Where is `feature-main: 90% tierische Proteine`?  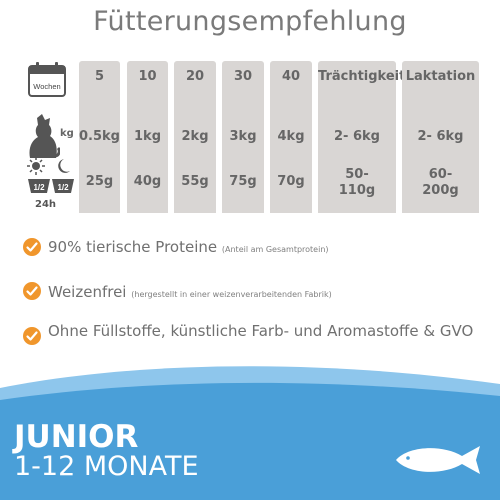 feature-main: 90% tierische Proteine is located at coordinates (133, 247).